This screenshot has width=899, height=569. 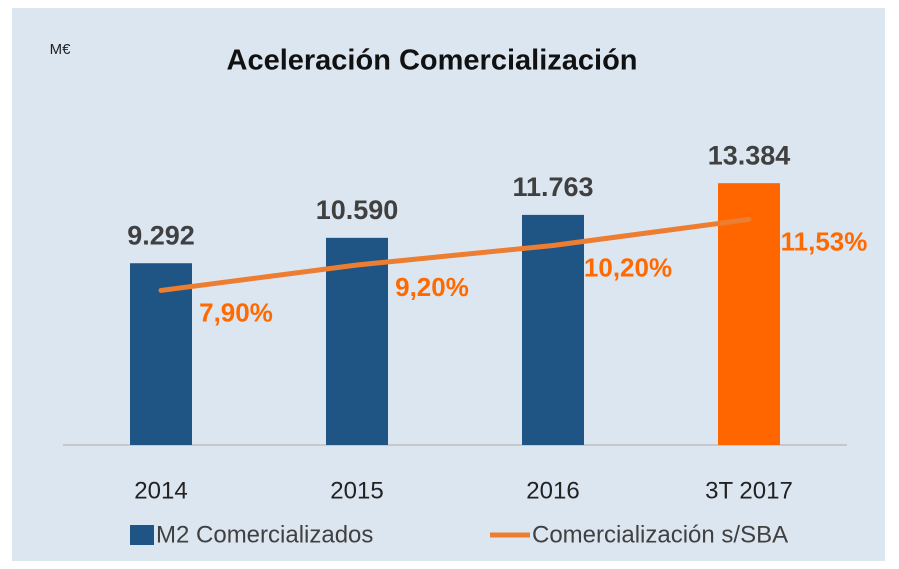 I want to click on legend-label: Comercialización s/SBA, so click(x=660, y=534).